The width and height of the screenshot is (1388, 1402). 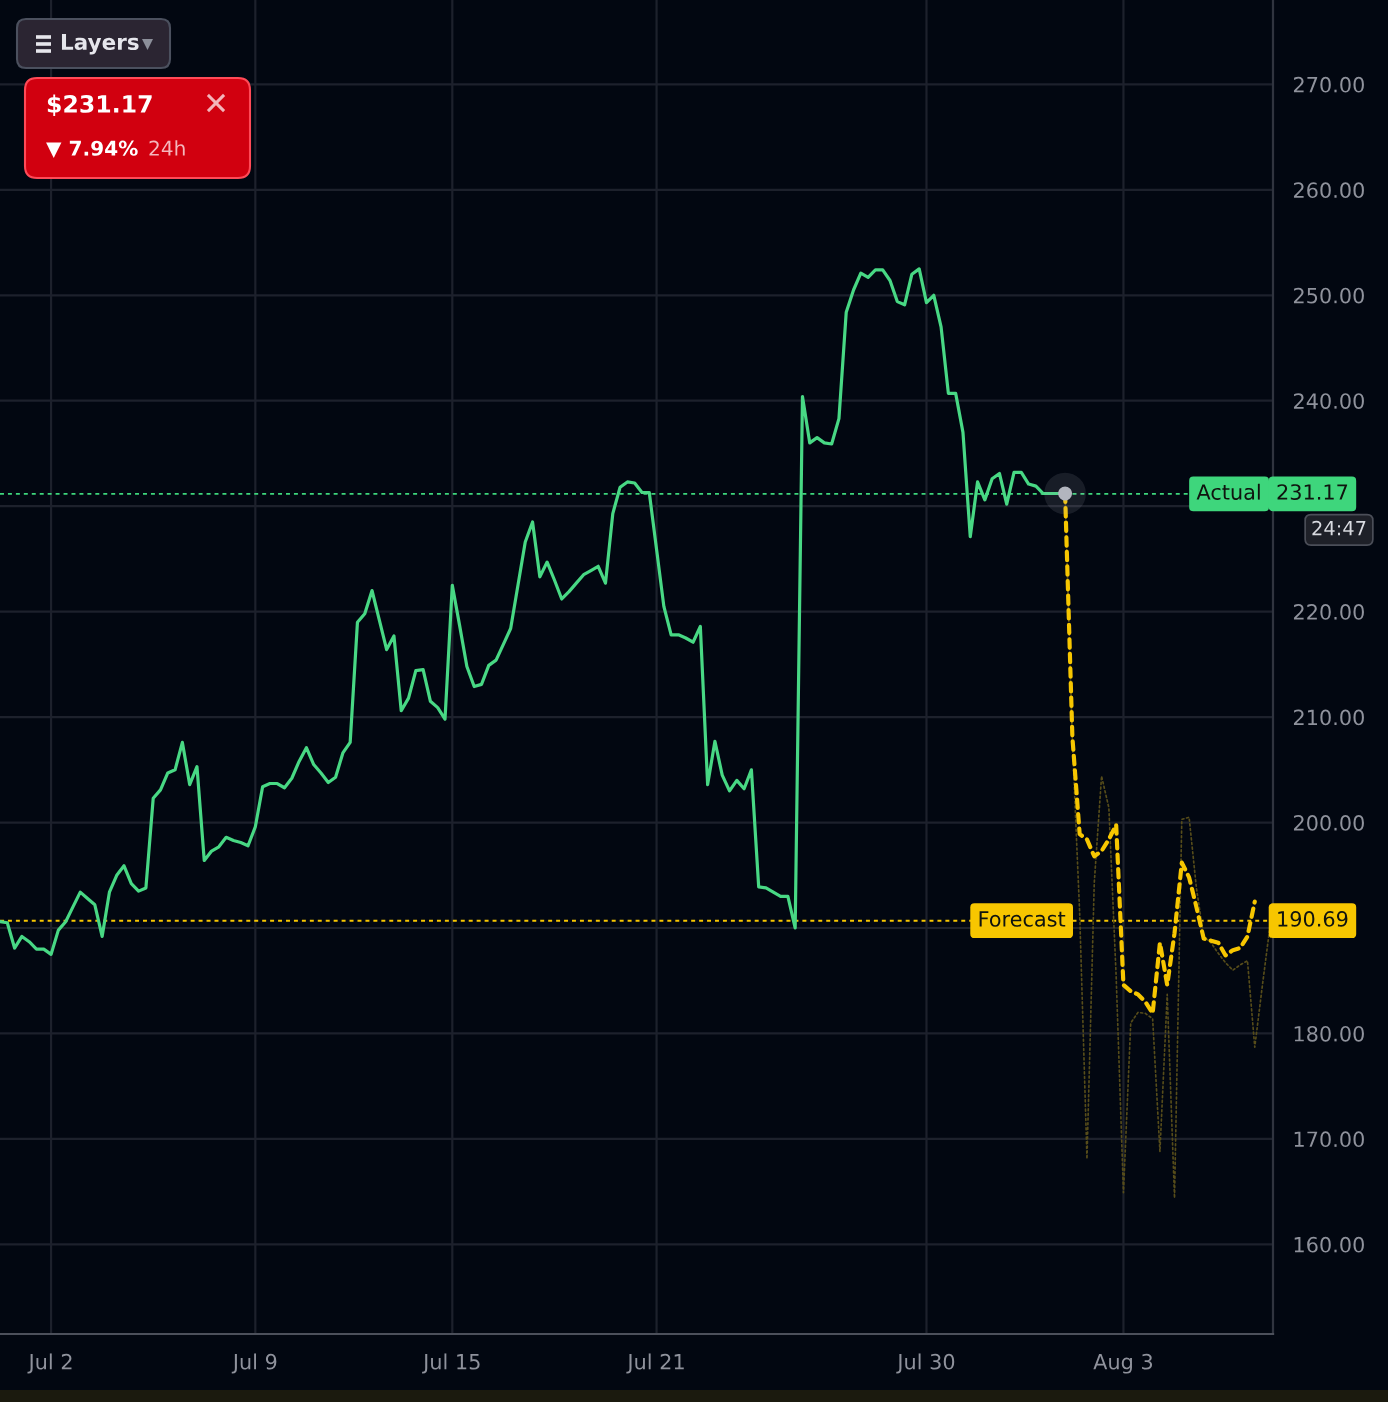 What do you see at coordinates (1328, 612) in the screenshot?
I see `y-tick-label: 220.00` at bounding box center [1328, 612].